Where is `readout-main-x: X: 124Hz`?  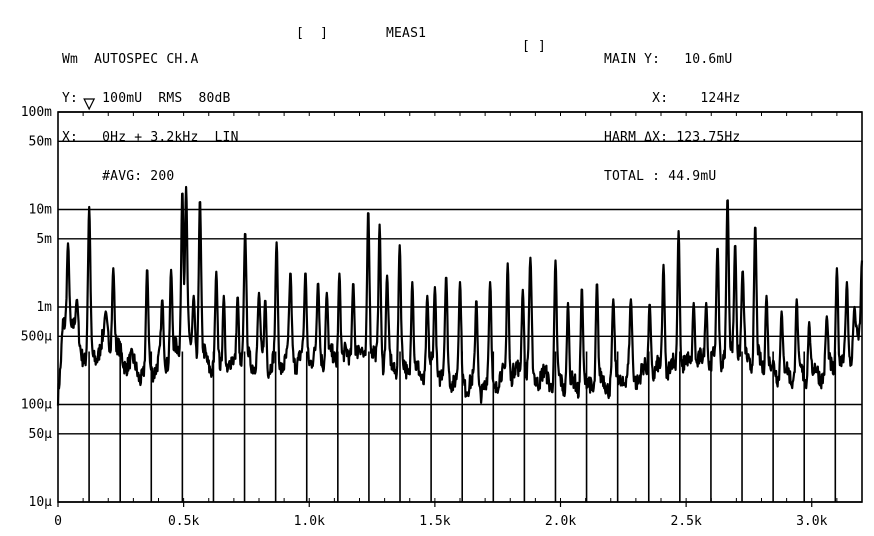
readout-main-x: X: 124Hz is located at coordinates (672, 98).